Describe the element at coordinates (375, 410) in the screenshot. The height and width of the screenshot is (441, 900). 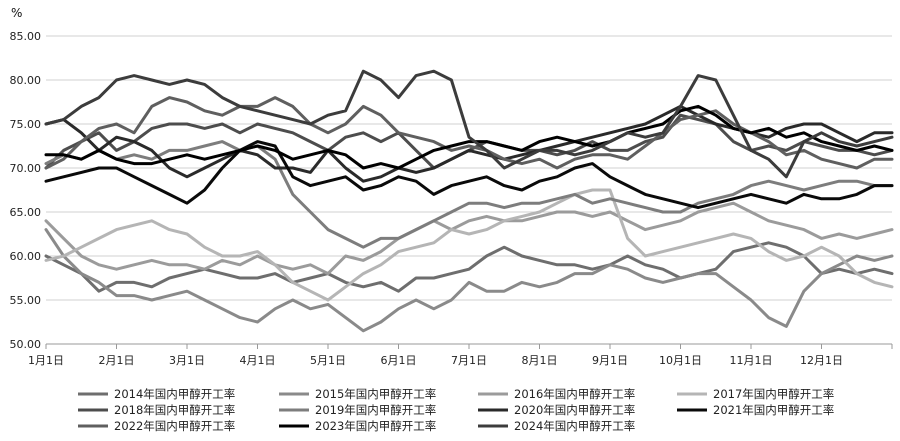
I see `legend-label: 2019年国内甲醇开工率` at that location.